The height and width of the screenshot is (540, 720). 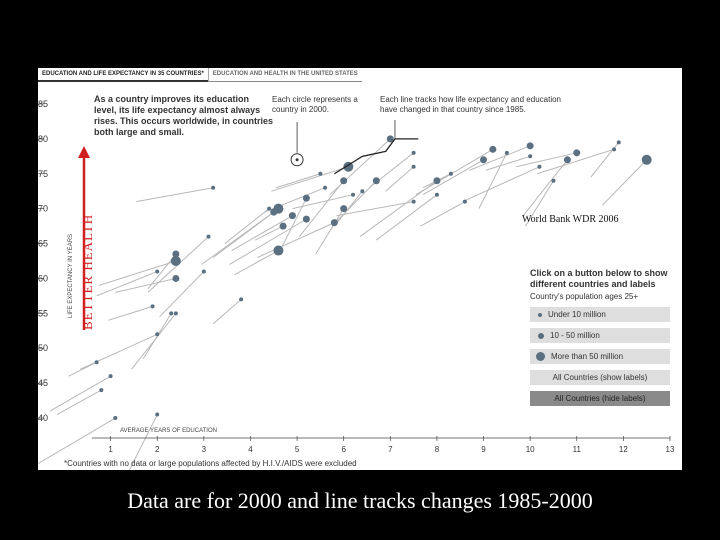 What do you see at coordinates (343, 449) in the screenshot?
I see `x-tick-label: 6` at bounding box center [343, 449].